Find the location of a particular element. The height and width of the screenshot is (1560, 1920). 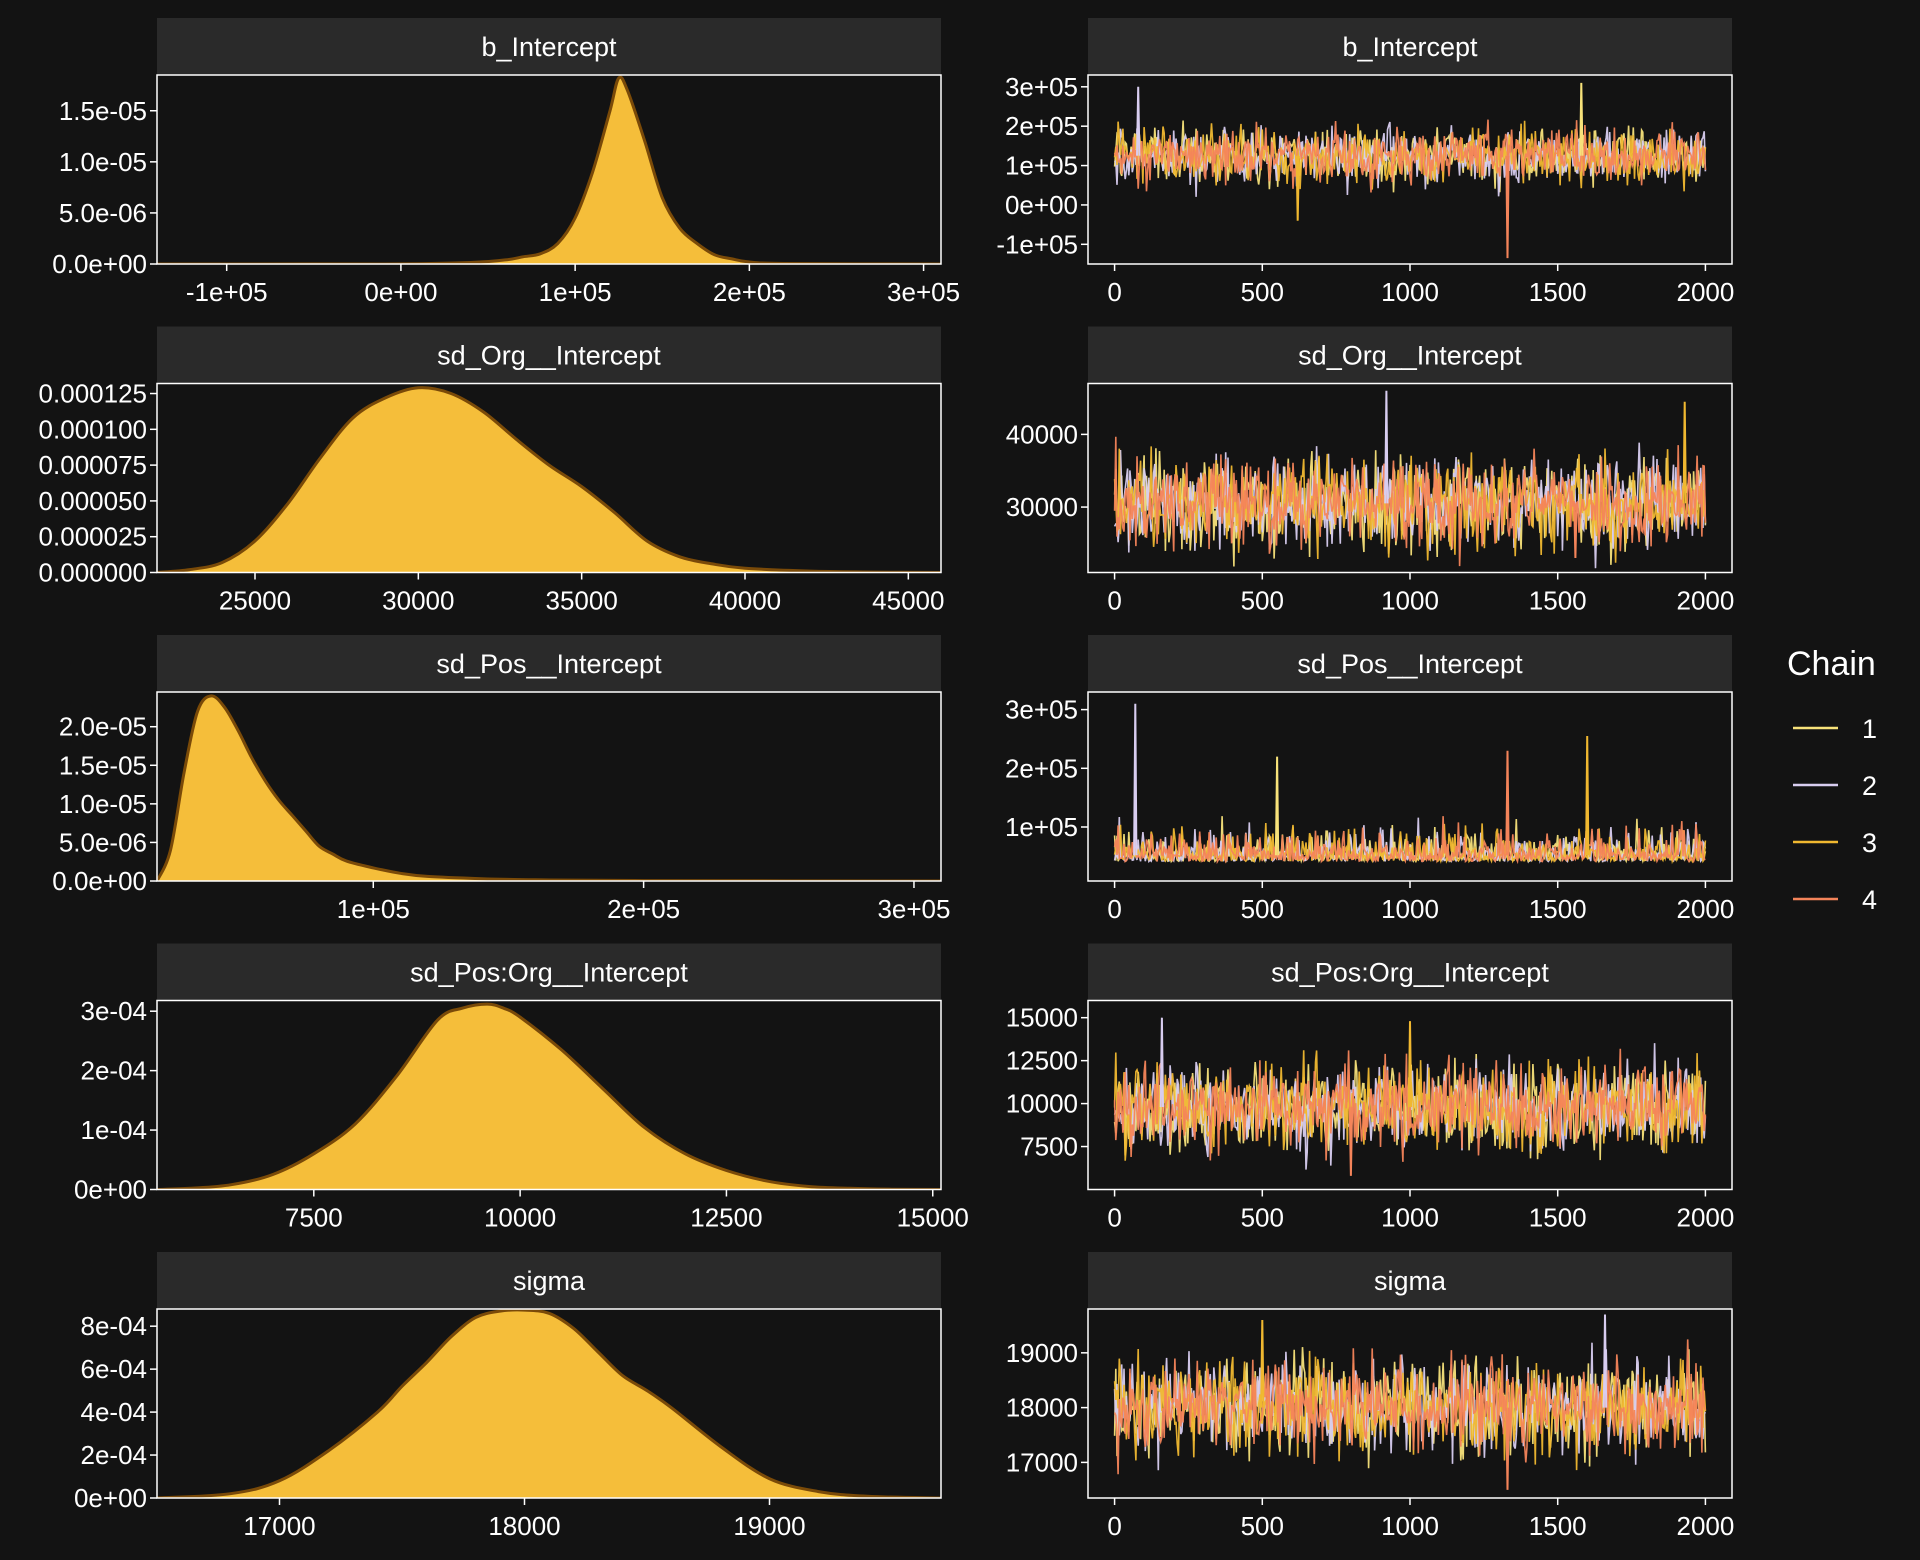

y-tick-label: 0.000050 is located at coordinates (93, 501).